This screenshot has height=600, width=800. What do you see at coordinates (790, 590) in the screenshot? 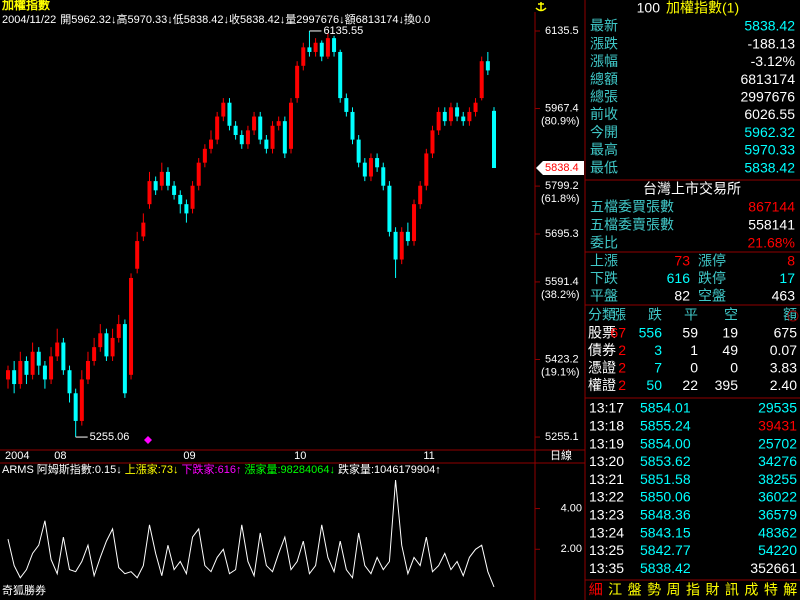
I see `tab: 解` at bounding box center [790, 590].